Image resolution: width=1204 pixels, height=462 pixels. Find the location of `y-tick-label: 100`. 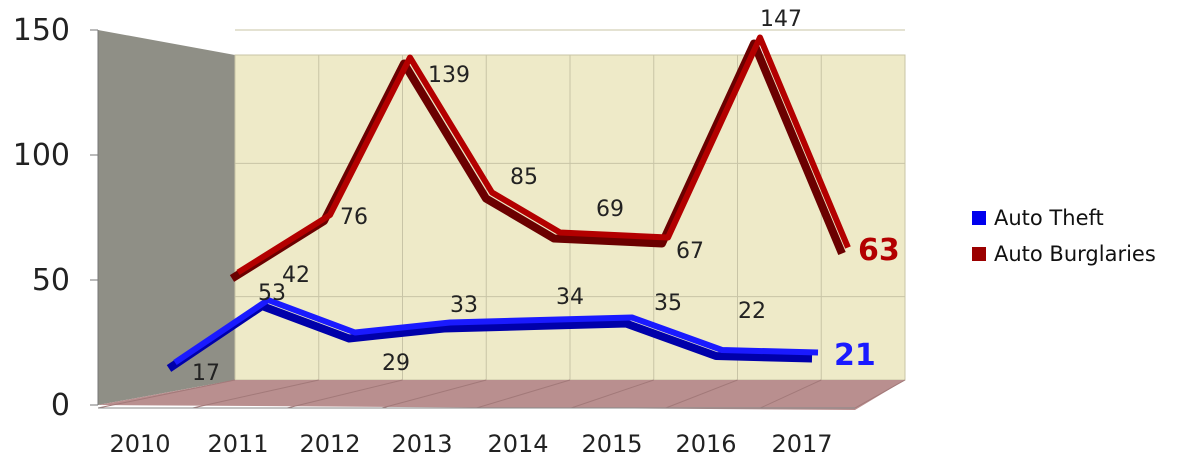

y-tick-label: 100 is located at coordinates (41, 155).